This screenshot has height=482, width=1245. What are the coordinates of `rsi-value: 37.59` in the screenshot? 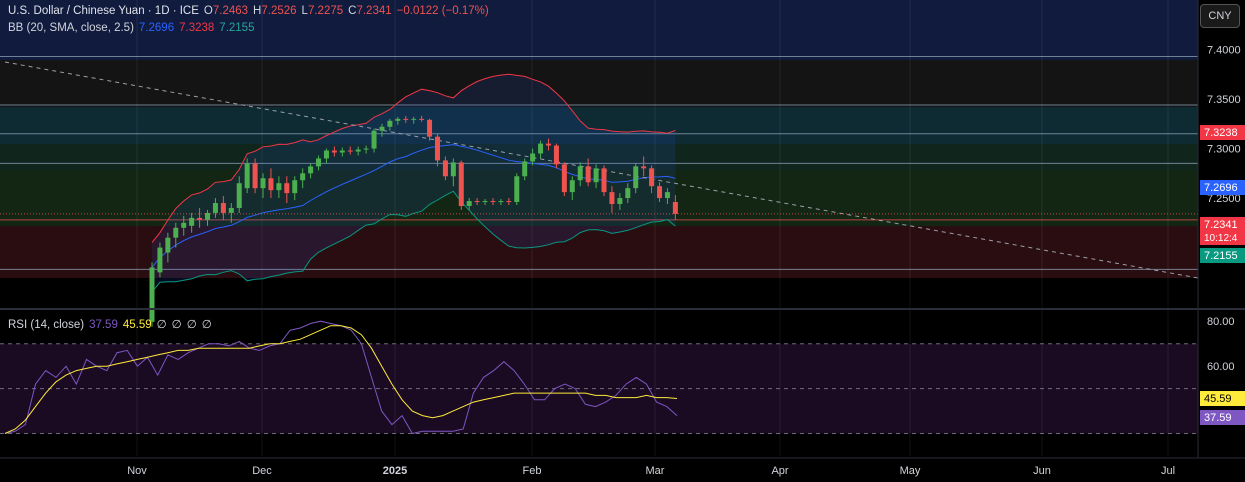 It's located at (103, 325).